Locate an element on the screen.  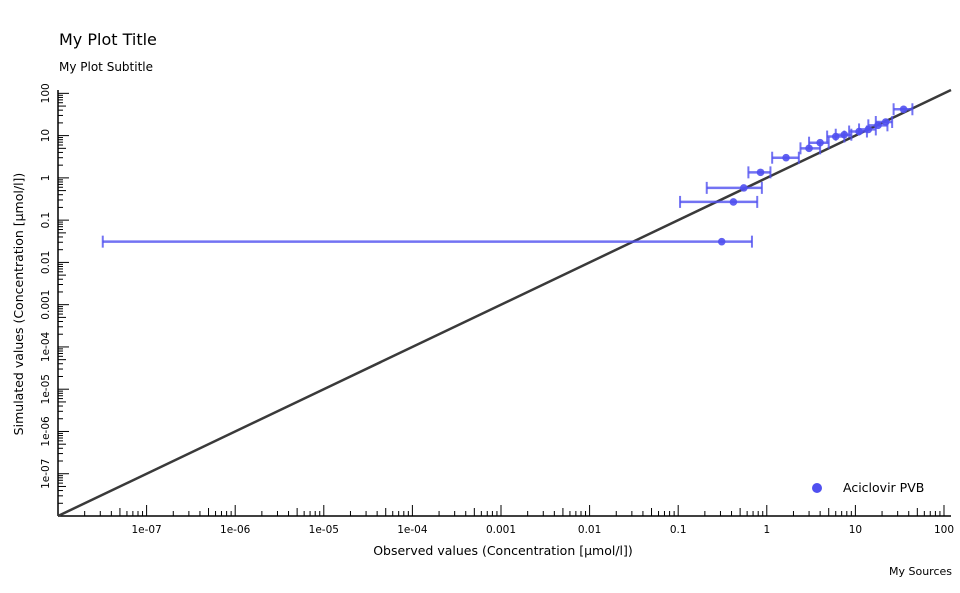
x-tick-label: 1e-07 is located at coordinates (146, 530).